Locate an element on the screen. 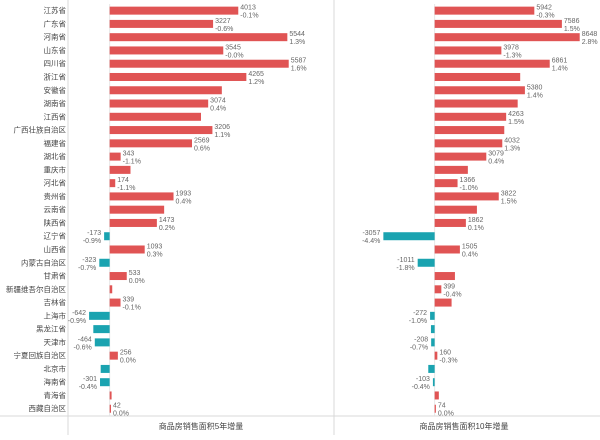  right-pct-label: 0.1% is located at coordinates (476, 228).